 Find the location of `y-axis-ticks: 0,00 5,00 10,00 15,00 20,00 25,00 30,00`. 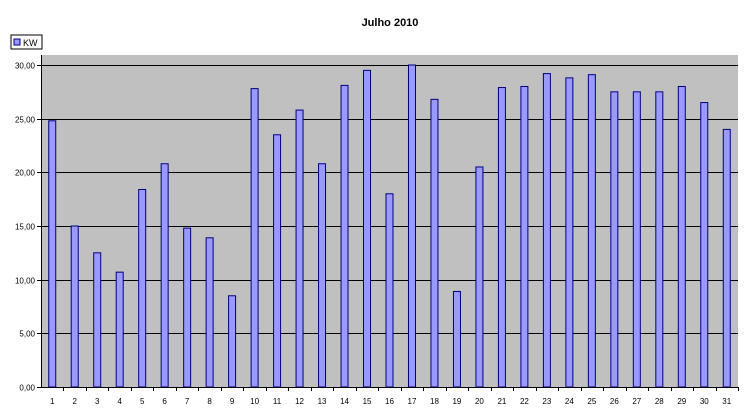

y-axis-ticks: 0,00 5,00 10,00 15,00 20,00 25,00 30,00 is located at coordinates (28, 227).